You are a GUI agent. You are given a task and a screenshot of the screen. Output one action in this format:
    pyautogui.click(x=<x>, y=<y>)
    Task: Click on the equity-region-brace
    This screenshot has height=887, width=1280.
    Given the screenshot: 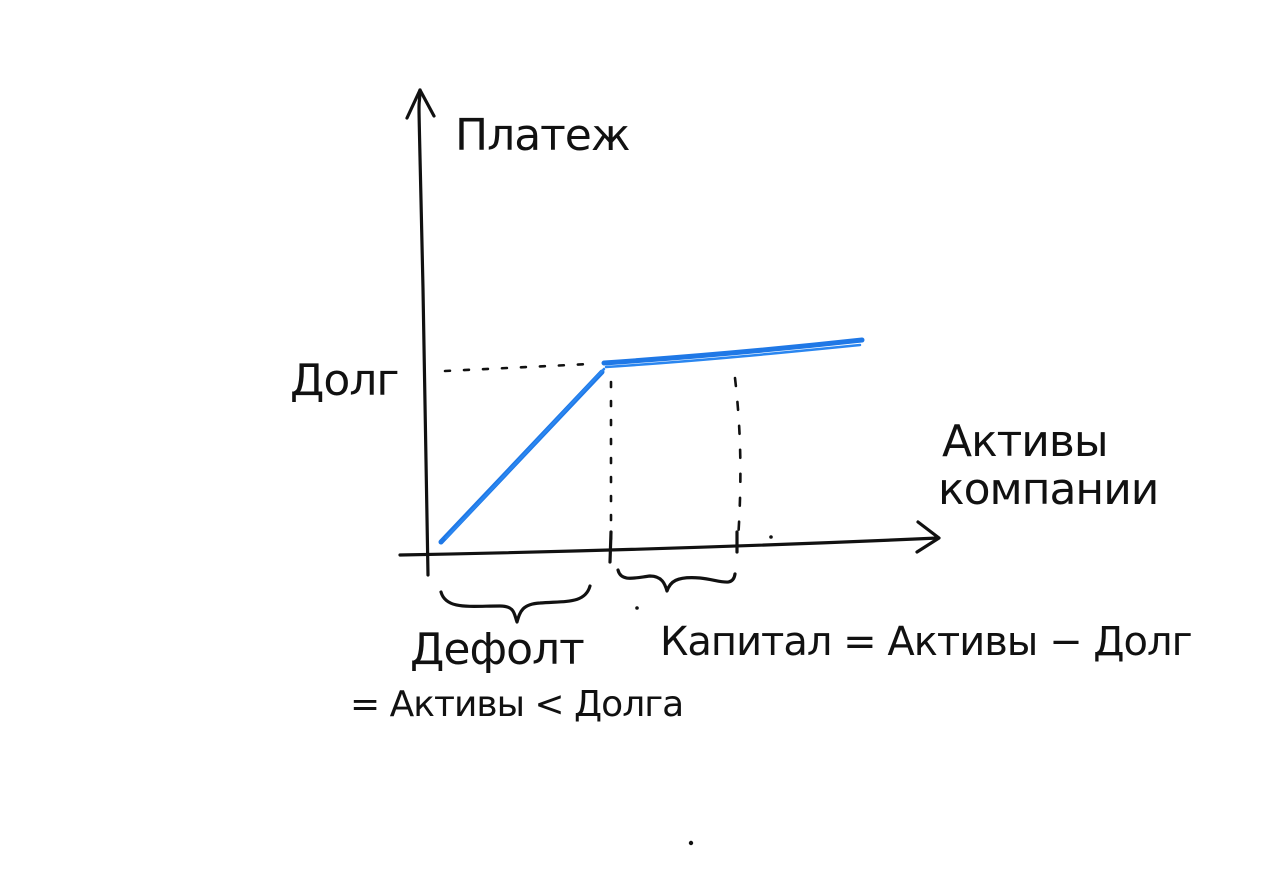 What is the action you would take?
    pyautogui.click(x=676, y=580)
    